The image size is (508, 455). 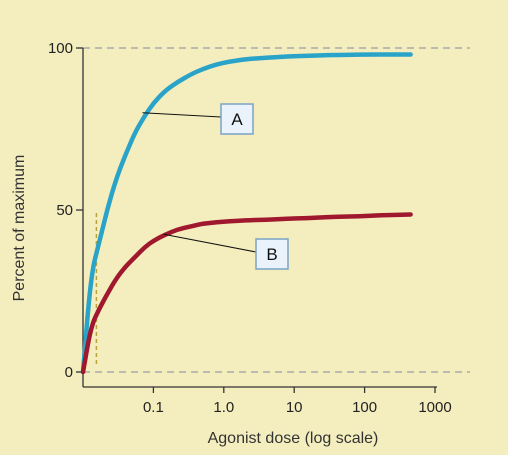 I want to click on x-axis-title: Agonist dose (log scale), so click(x=293, y=438).